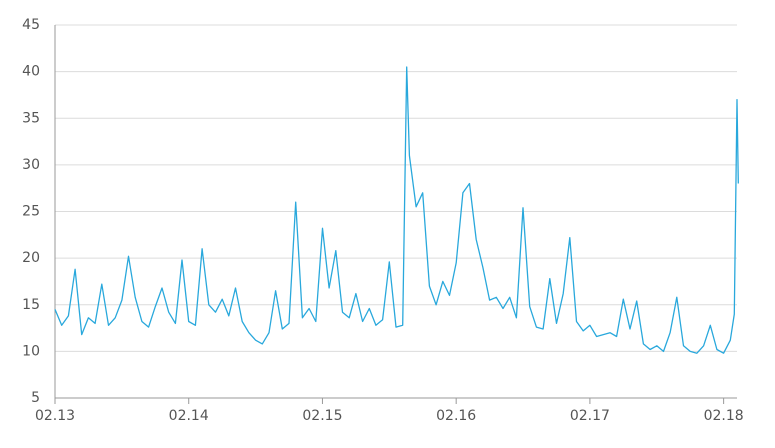 The height and width of the screenshot is (448, 775). I want to click on y-tick-label: 10, so click(31, 351).